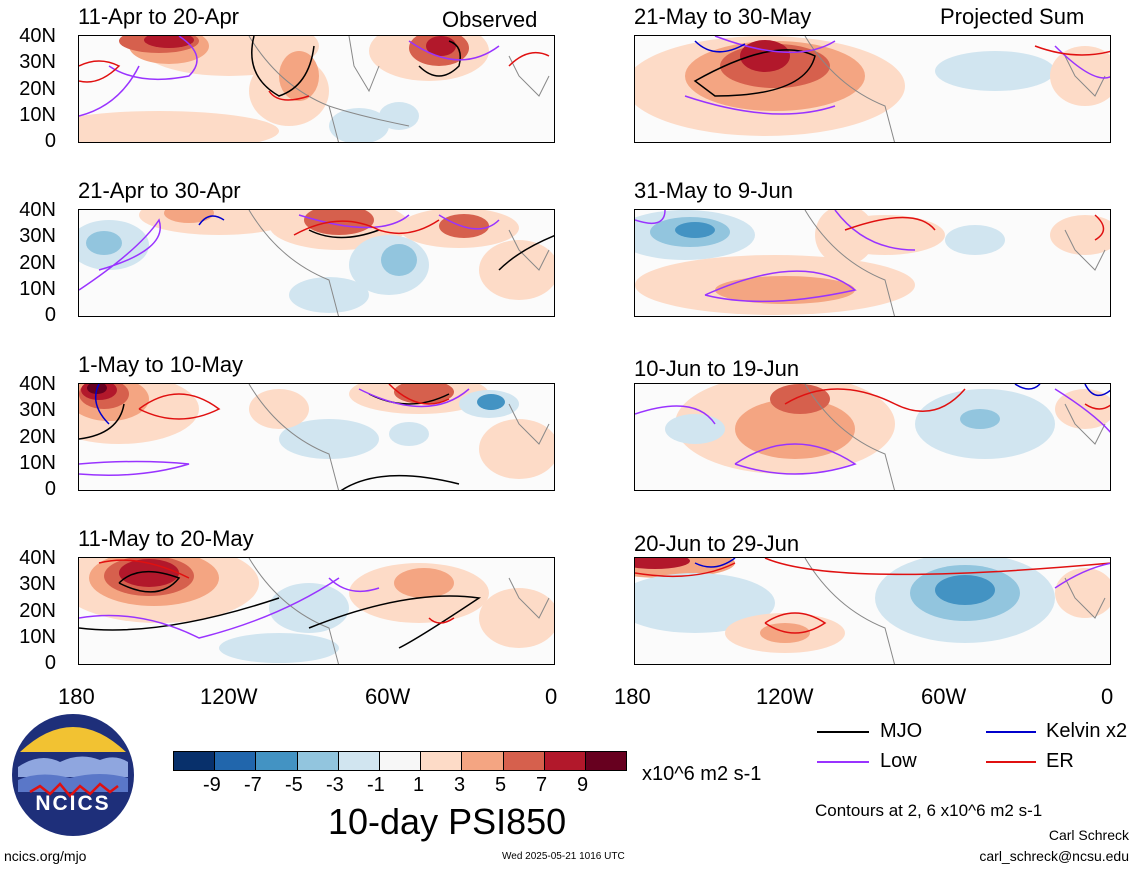  What do you see at coordinates (490, 19) in the screenshot?
I see `column-header-observed: Observed` at bounding box center [490, 19].